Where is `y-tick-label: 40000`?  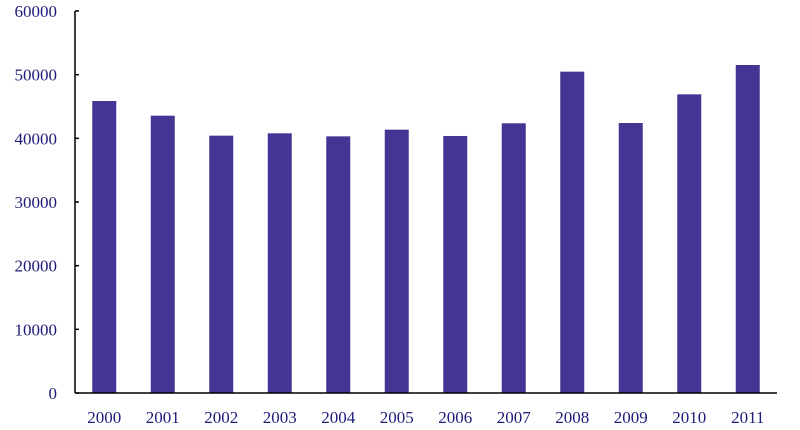
y-tick-label: 40000 is located at coordinates (36, 138).